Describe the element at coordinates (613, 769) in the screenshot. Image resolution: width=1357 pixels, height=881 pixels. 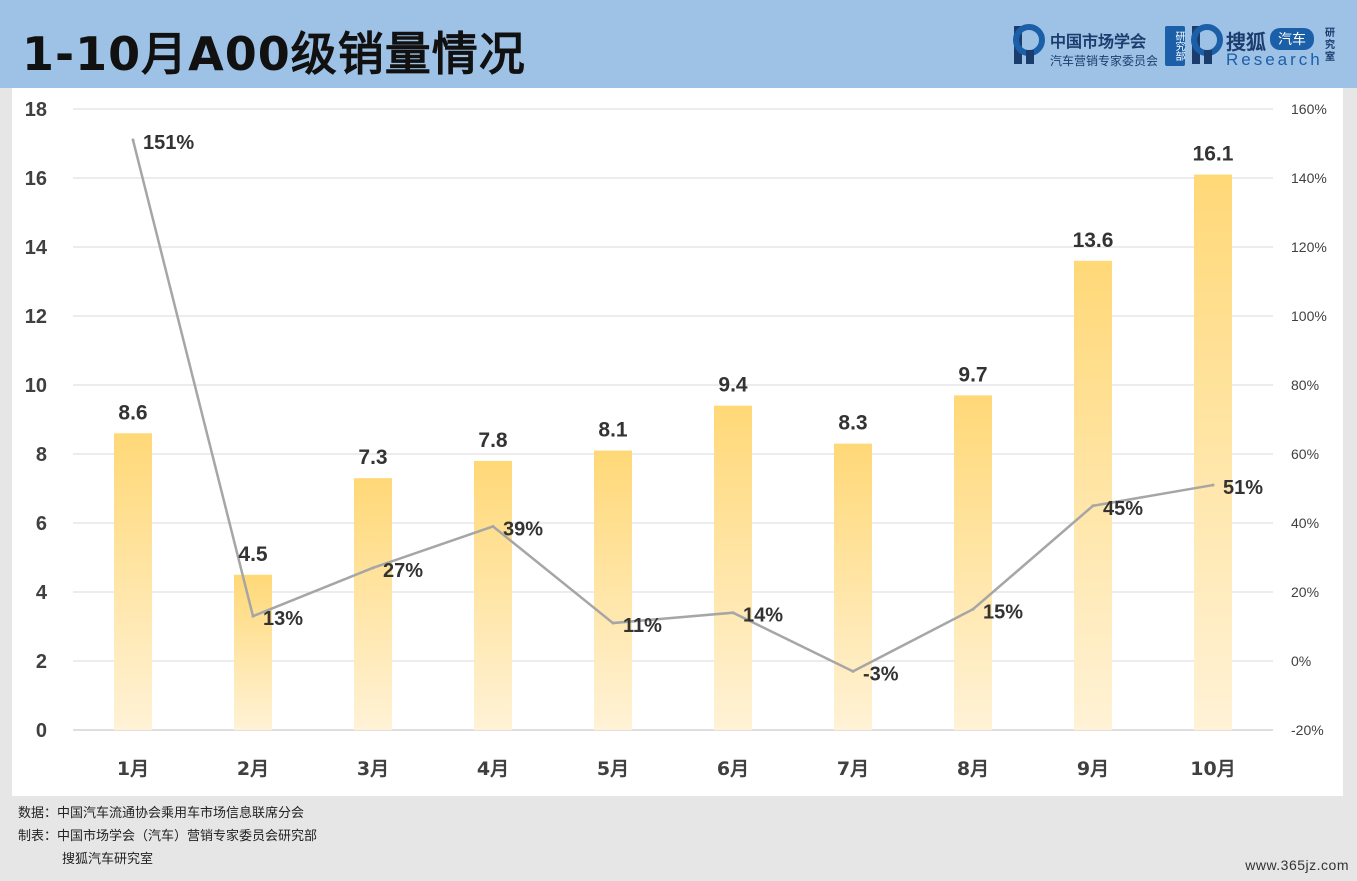
I see `x-tick-label: 5月` at that location.